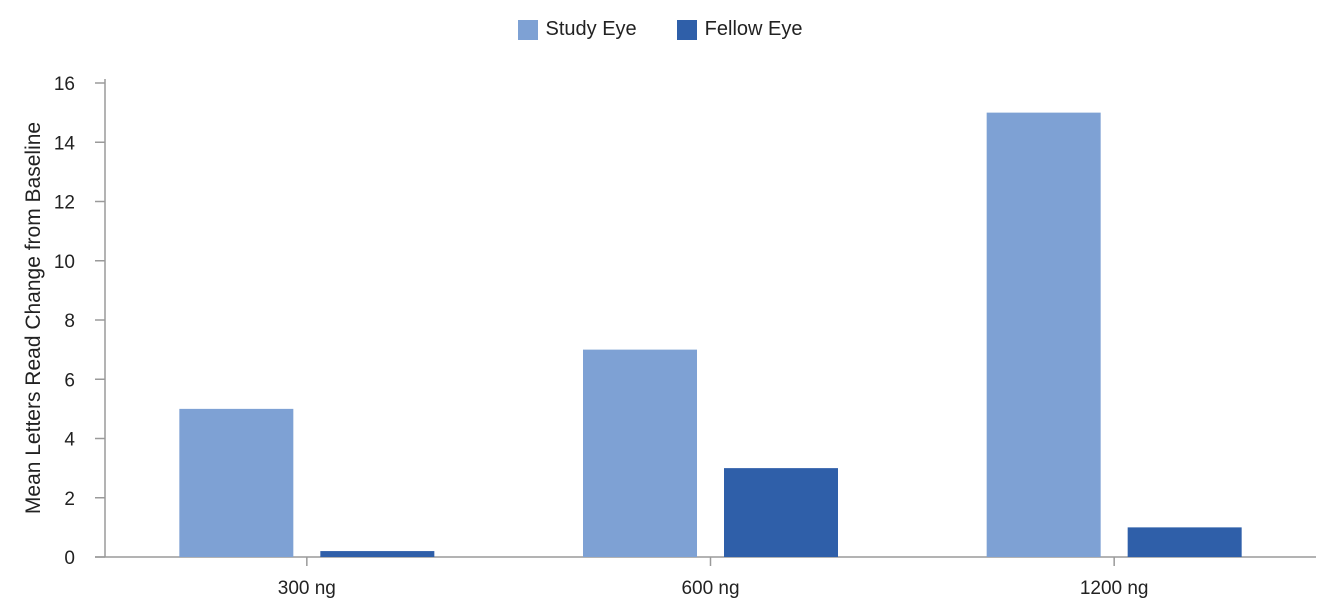 This screenshot has height=600, width=1320. What do you see at coordinates (64, 84) in the screenshot?
I see `y-tick-label: 16` at bounding box center [64, 84].